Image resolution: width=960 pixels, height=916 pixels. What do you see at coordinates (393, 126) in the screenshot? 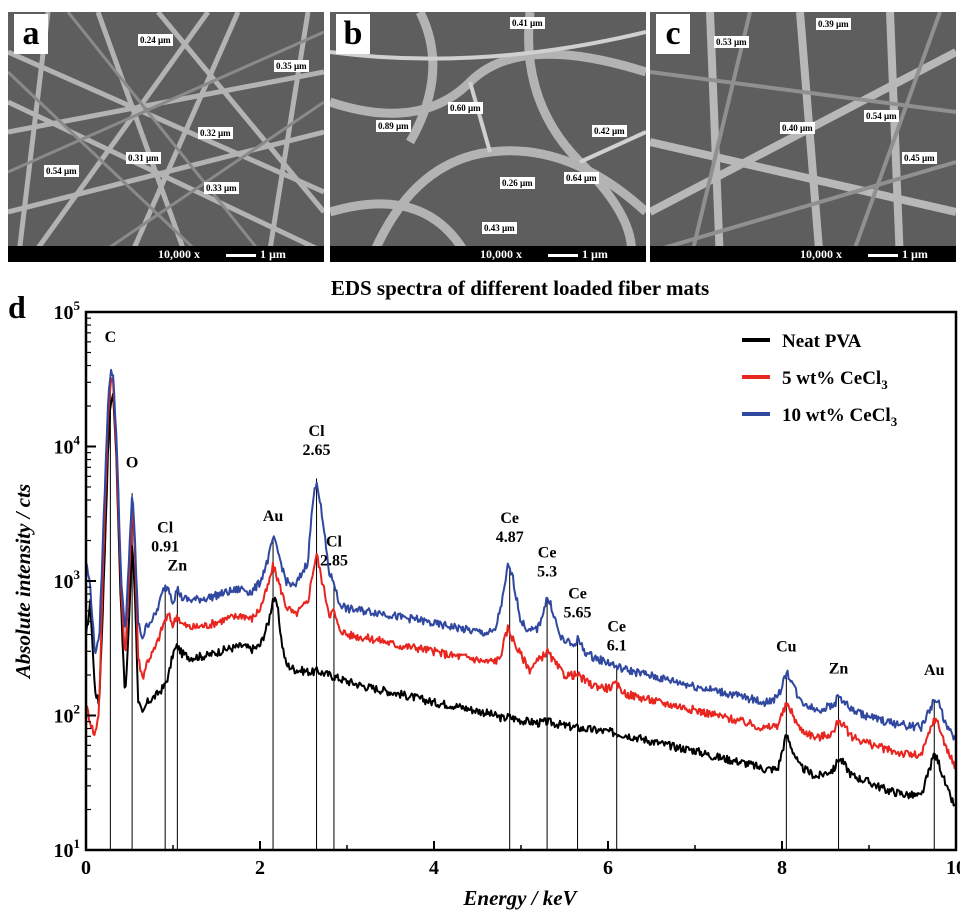
I see `fiber-diameter-label: 0.89 µm` at bounding box center [393, 126].